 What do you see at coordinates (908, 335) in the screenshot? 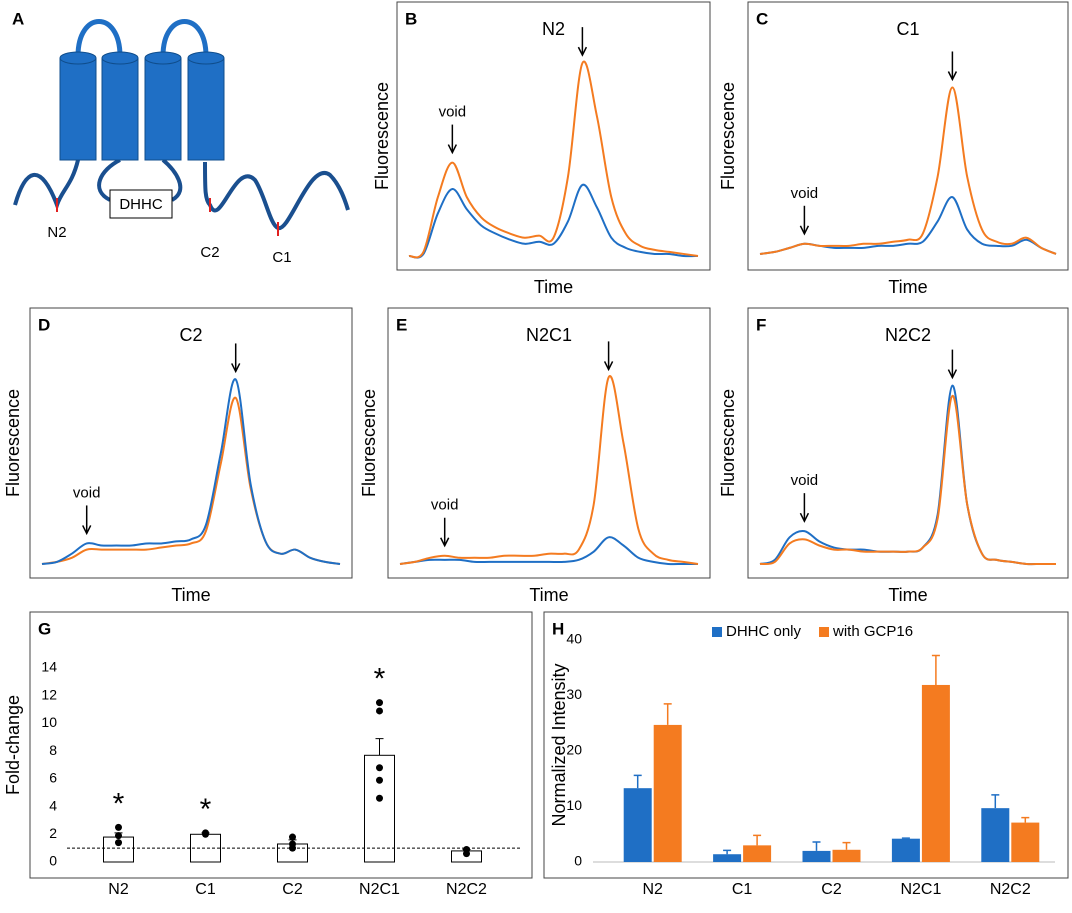
I see `chart-title: N2C2` at bounding box center [908, 335].